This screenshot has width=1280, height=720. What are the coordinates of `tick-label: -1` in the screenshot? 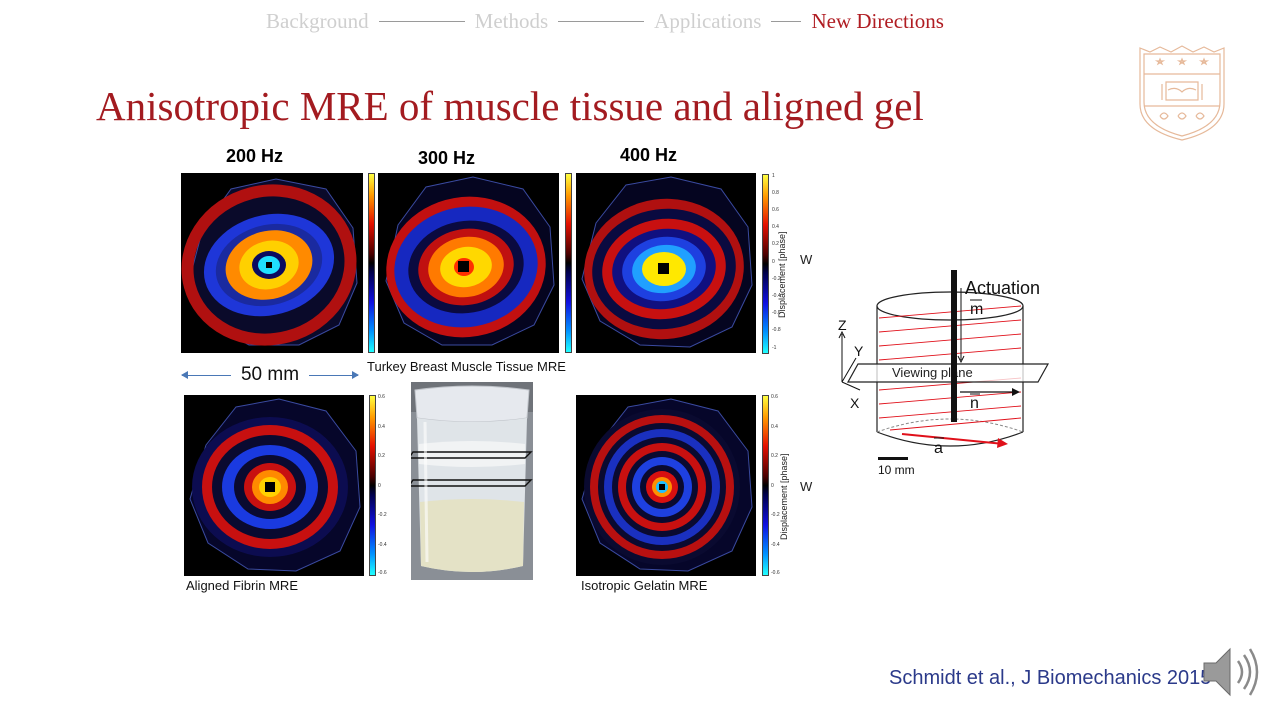 It's located at (774, 348).